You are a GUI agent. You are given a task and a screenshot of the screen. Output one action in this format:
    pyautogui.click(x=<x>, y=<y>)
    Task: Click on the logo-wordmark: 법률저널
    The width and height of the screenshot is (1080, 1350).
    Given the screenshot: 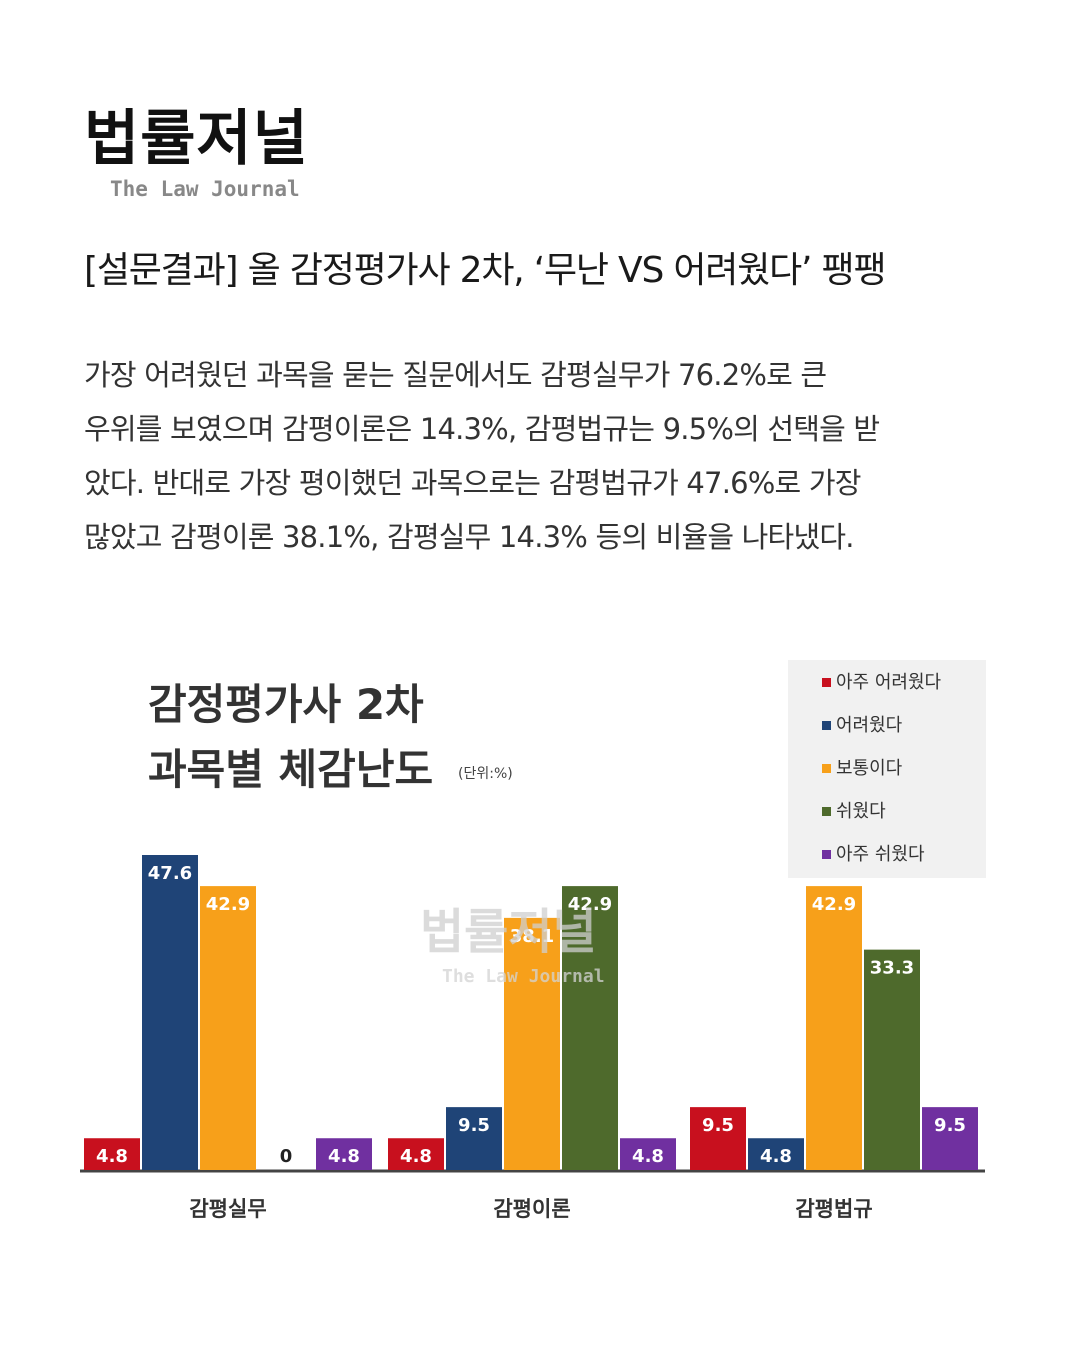 What is the action you would take?
    pyautogui.click(x=196, y=139)
    